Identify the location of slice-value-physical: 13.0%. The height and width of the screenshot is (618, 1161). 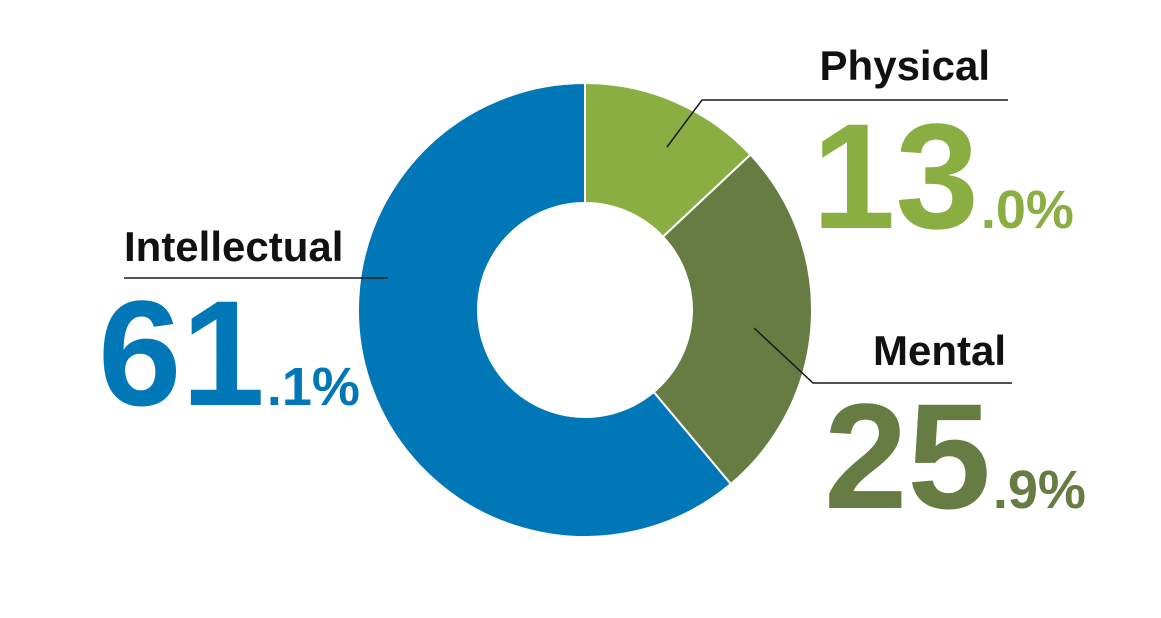
(943, 176).